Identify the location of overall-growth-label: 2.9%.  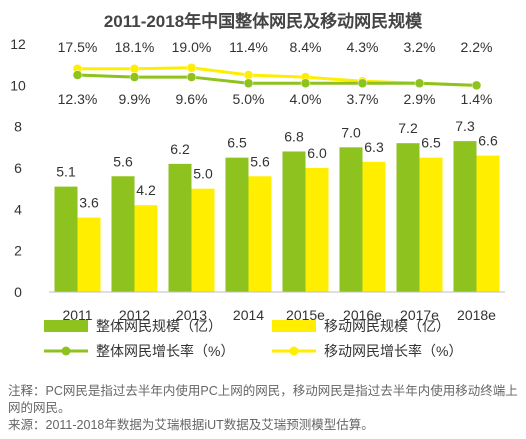
(420, 99).